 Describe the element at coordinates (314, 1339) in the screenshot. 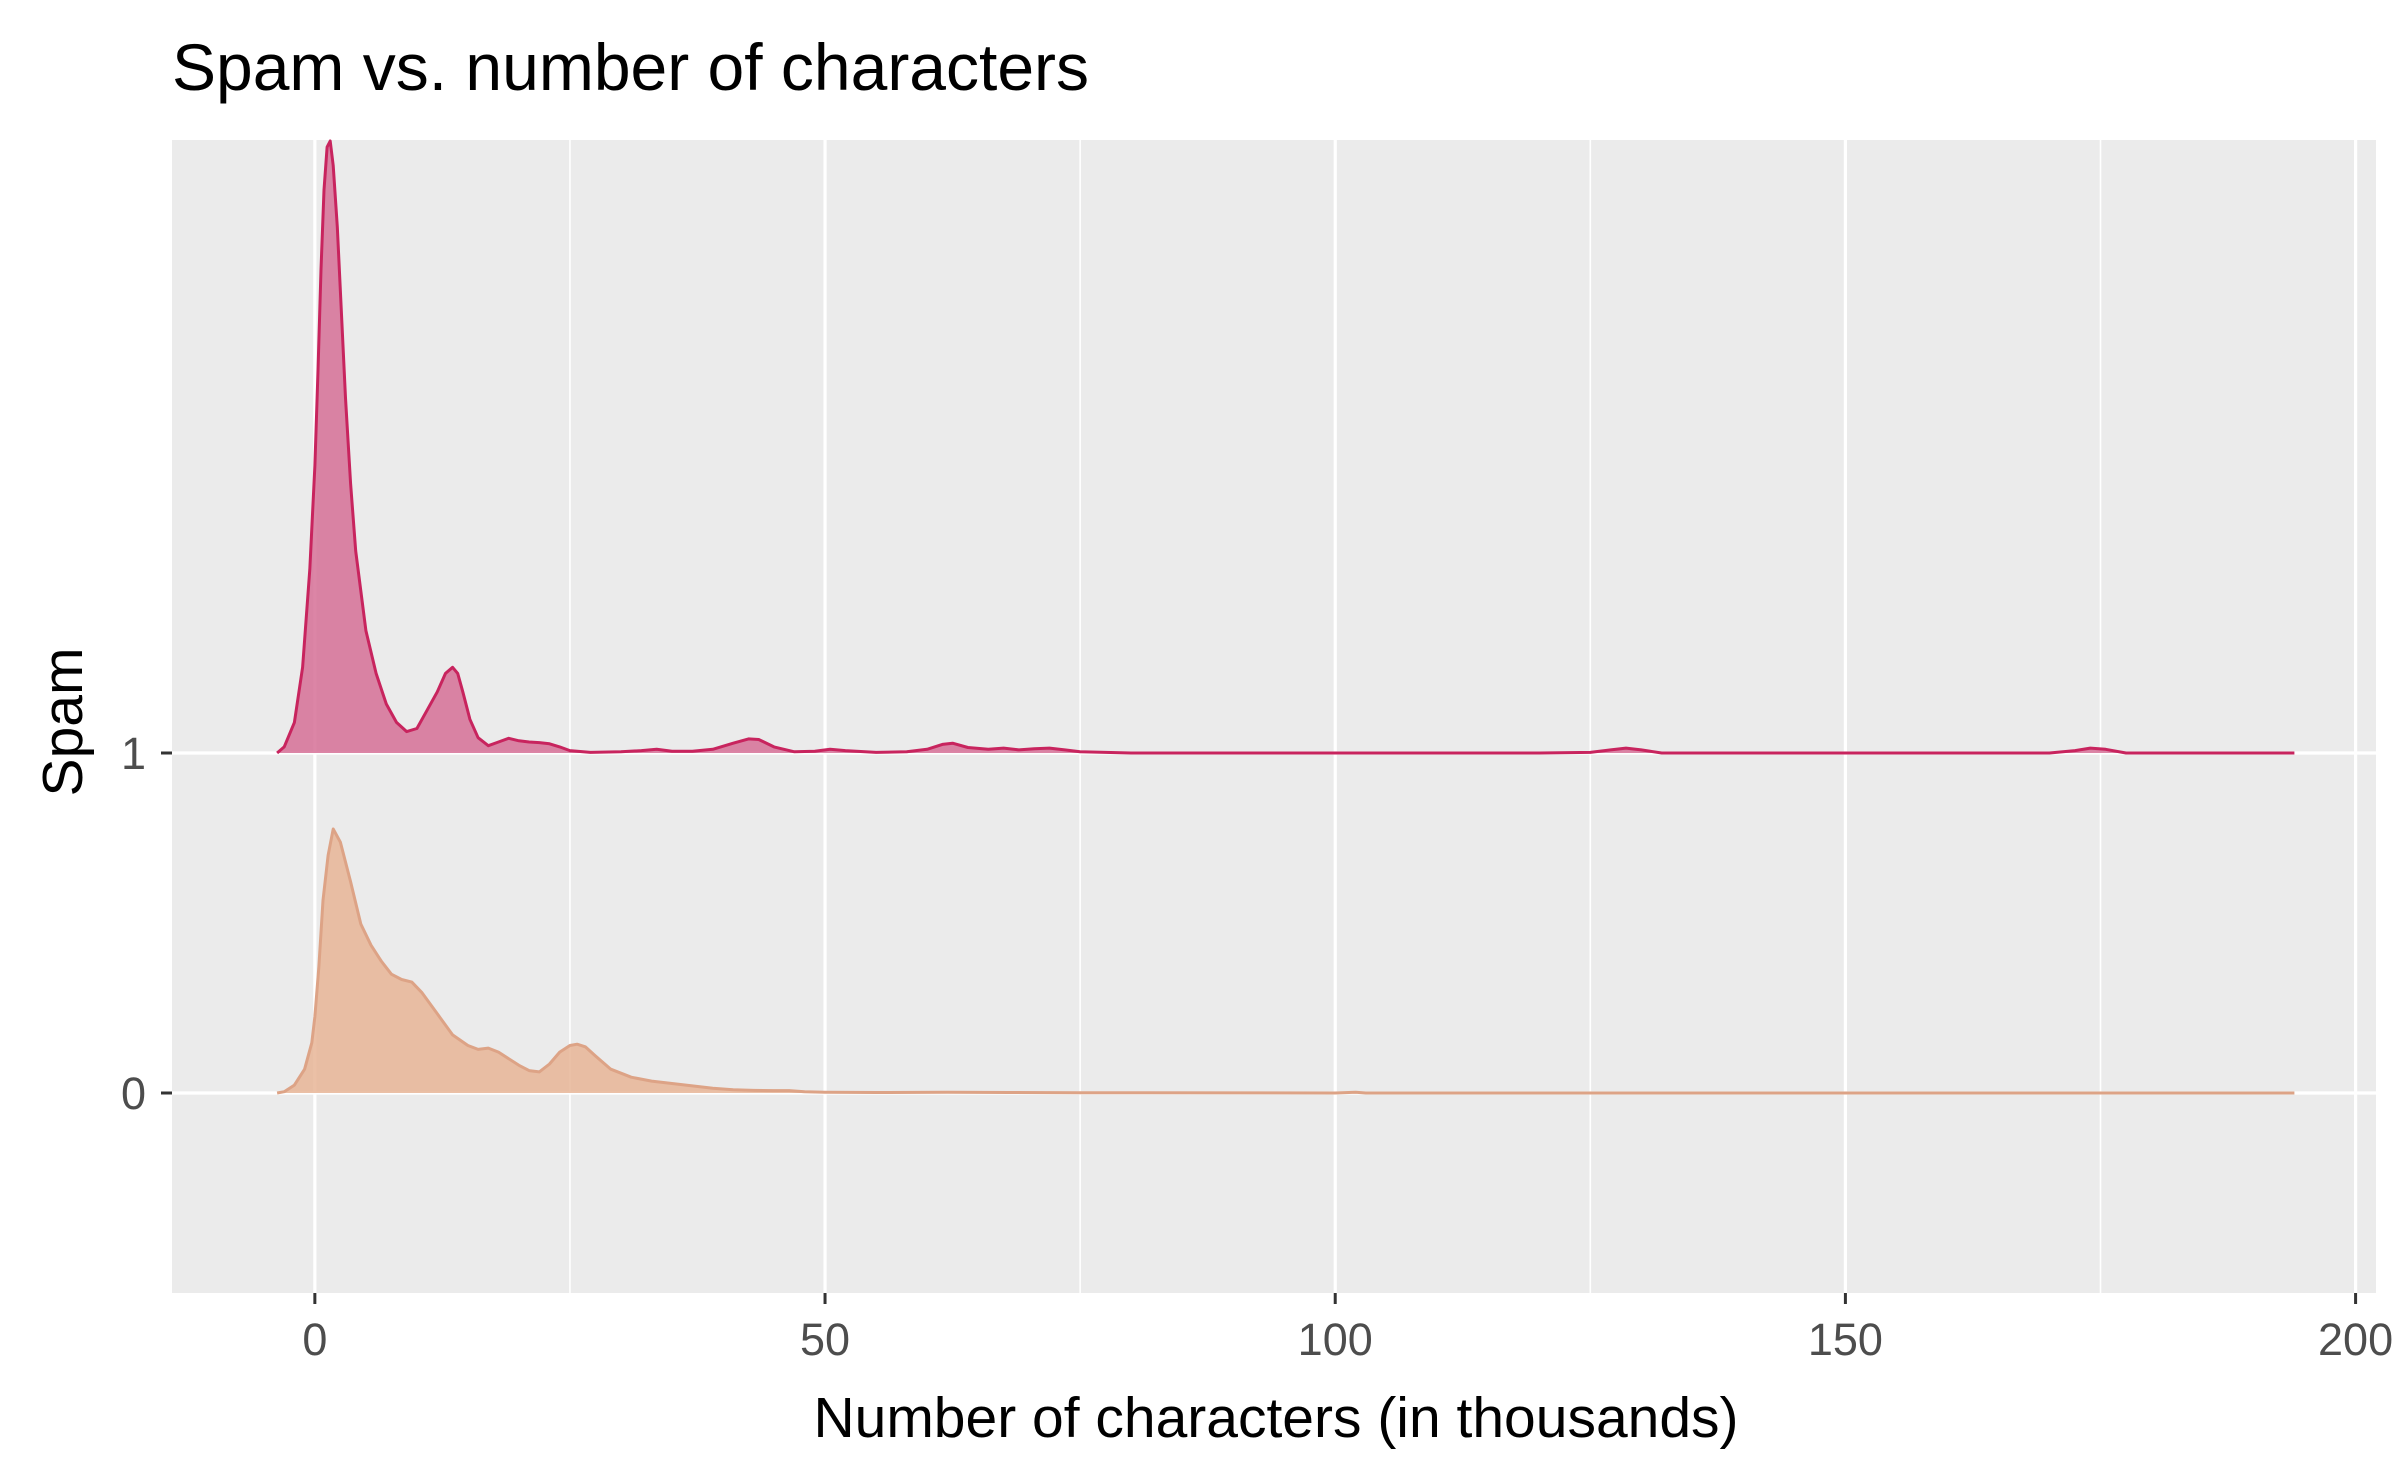

I see `x-tick-label: 0` at that location.